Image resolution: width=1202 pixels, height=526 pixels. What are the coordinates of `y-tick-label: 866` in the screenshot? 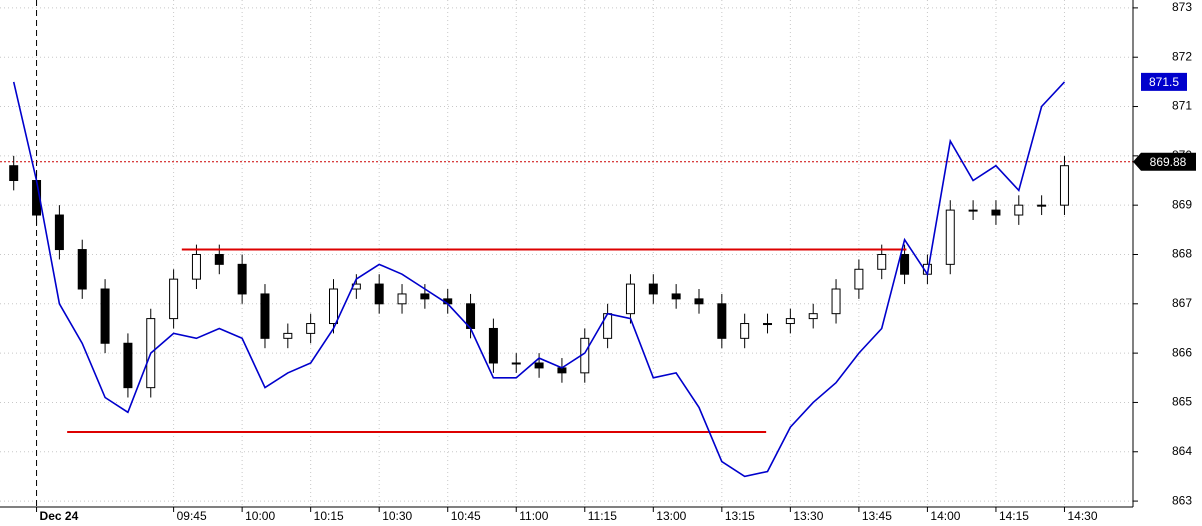 It's located at (1182, 352).